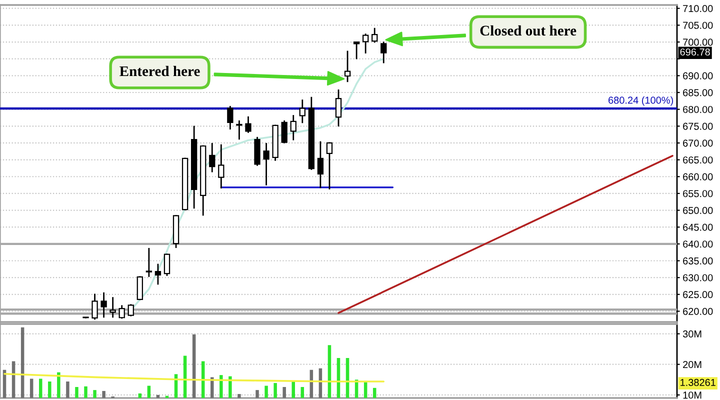  What do you see at coordinates (698, 227) in the screenshot?
I see `y-tick-label: 645.00` at bounding box center [698, 227].